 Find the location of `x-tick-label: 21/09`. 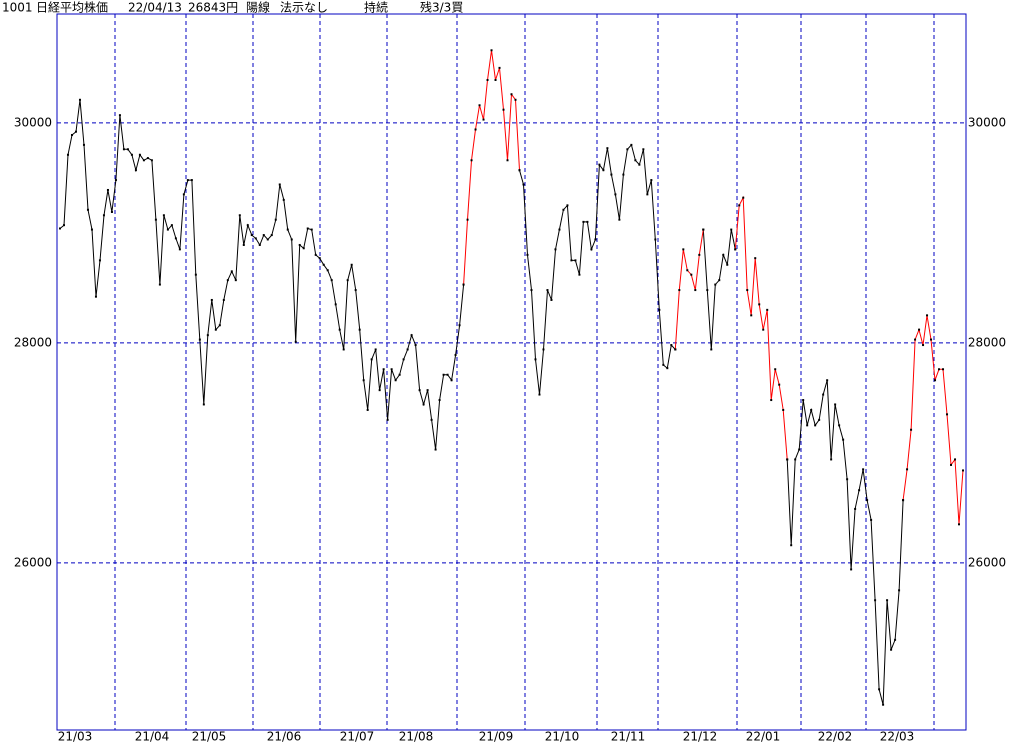

x-tick-label: 21/09 is located at coordinates (496, 737).